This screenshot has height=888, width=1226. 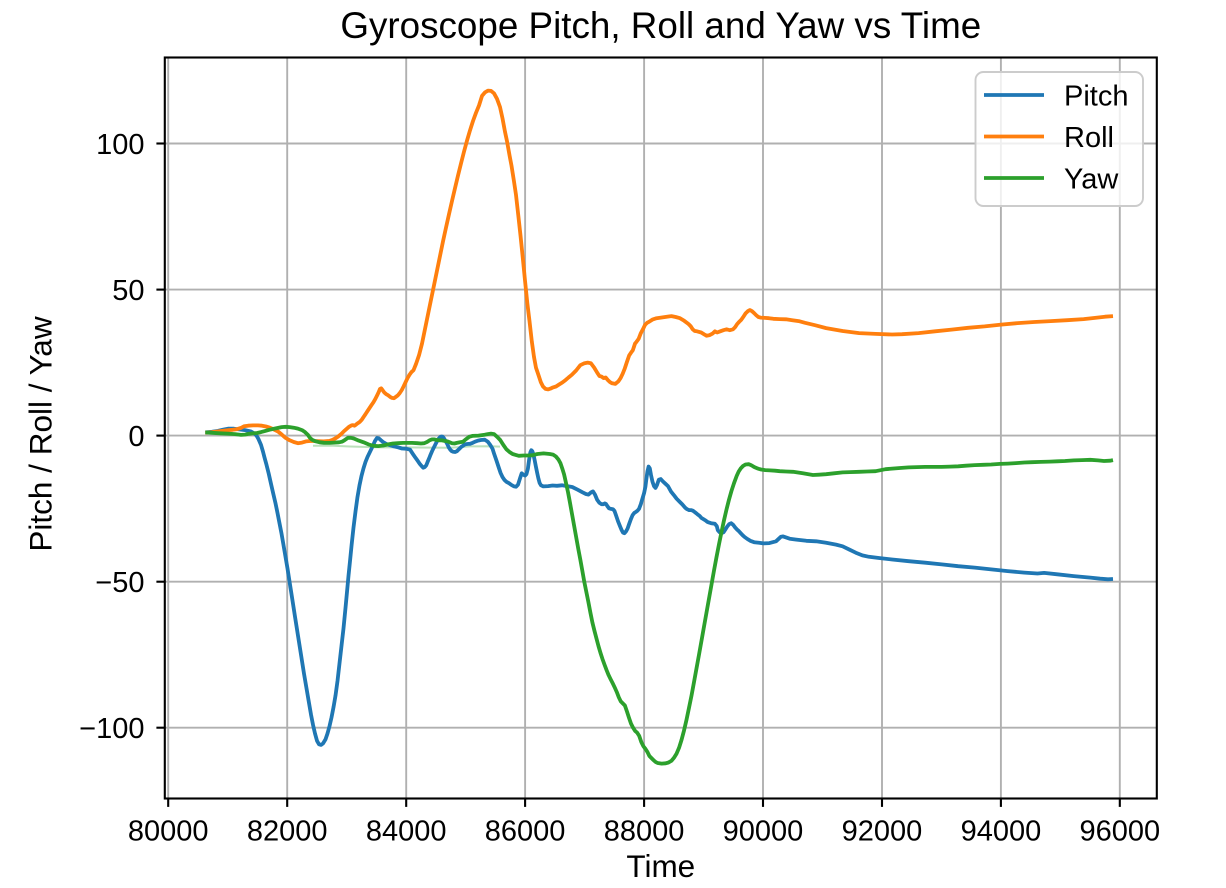 What do you see at coordinates (660, 866) in the screenshot?
I see `svg-text: Time` at bounding box center [660, 866].